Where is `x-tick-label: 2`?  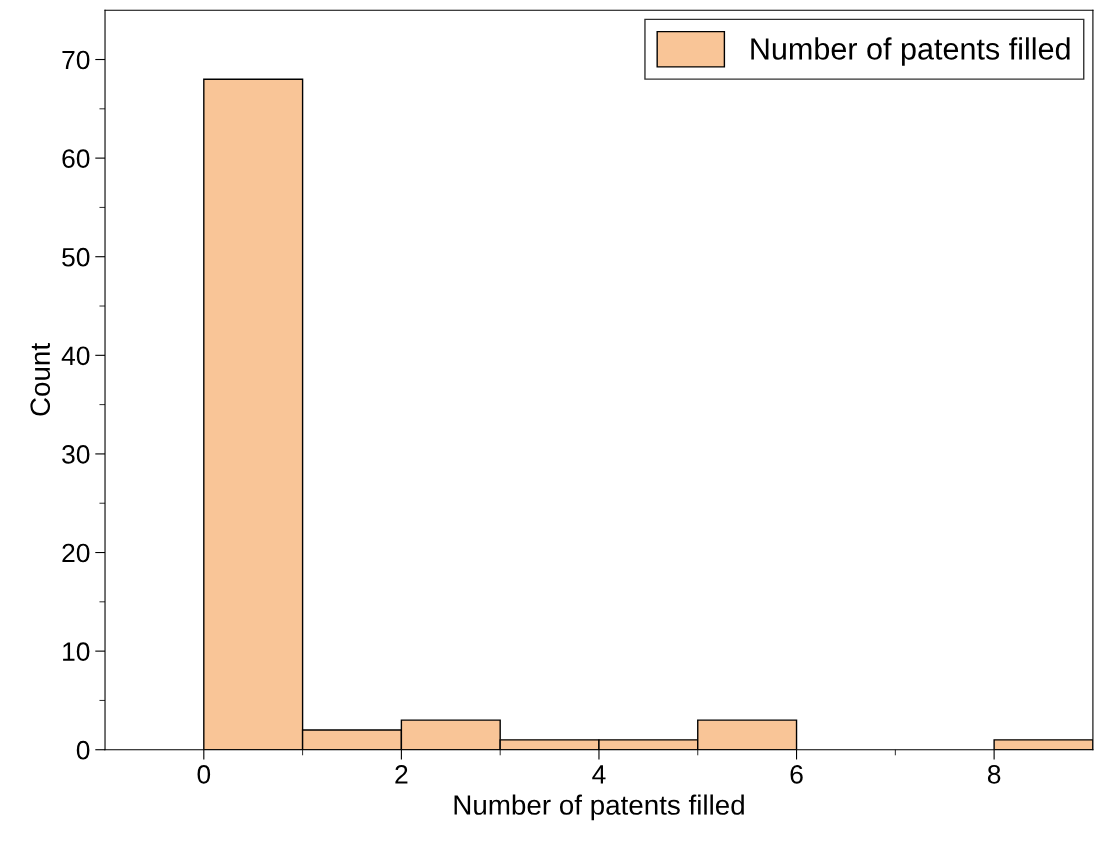
x-tick-label: 2 is located at coordinates (401, 774).